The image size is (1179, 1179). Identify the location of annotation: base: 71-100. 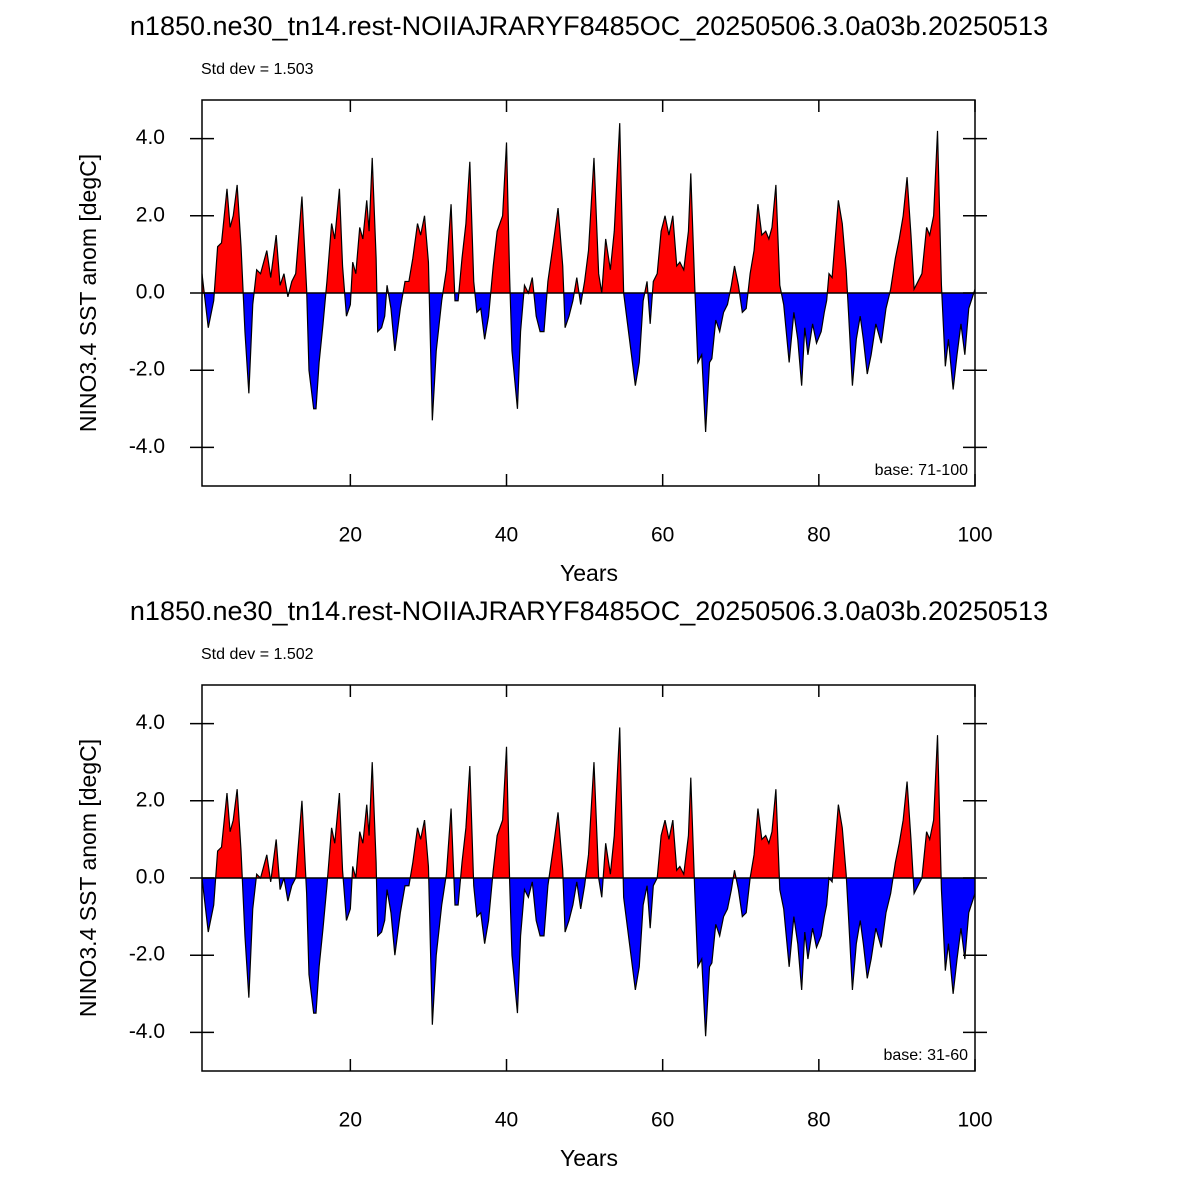
(922, 470).